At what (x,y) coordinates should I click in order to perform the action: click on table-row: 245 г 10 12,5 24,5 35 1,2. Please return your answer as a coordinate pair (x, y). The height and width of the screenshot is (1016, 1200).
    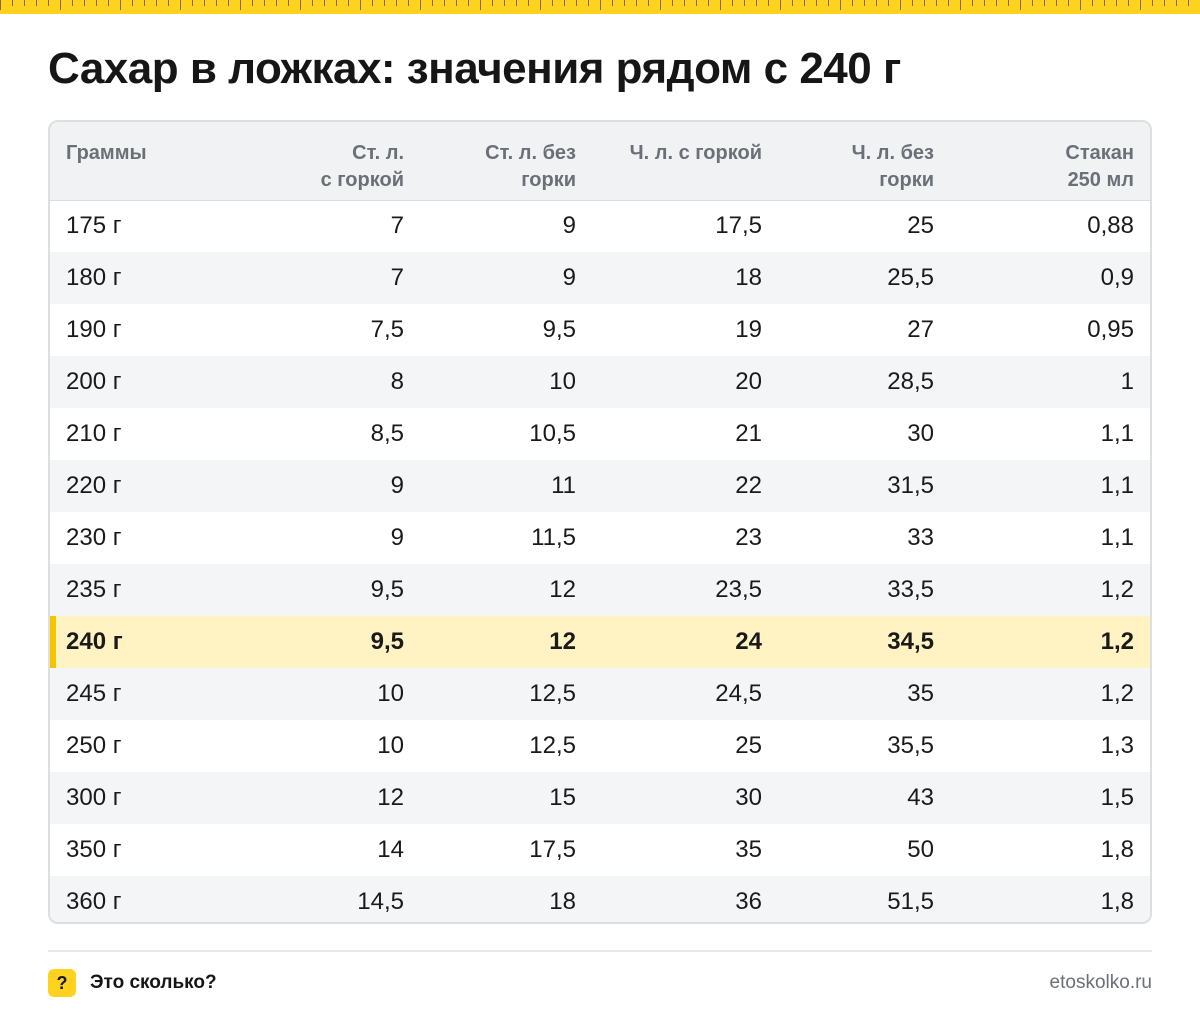
    Looking at the image, I should click on (600, 694).